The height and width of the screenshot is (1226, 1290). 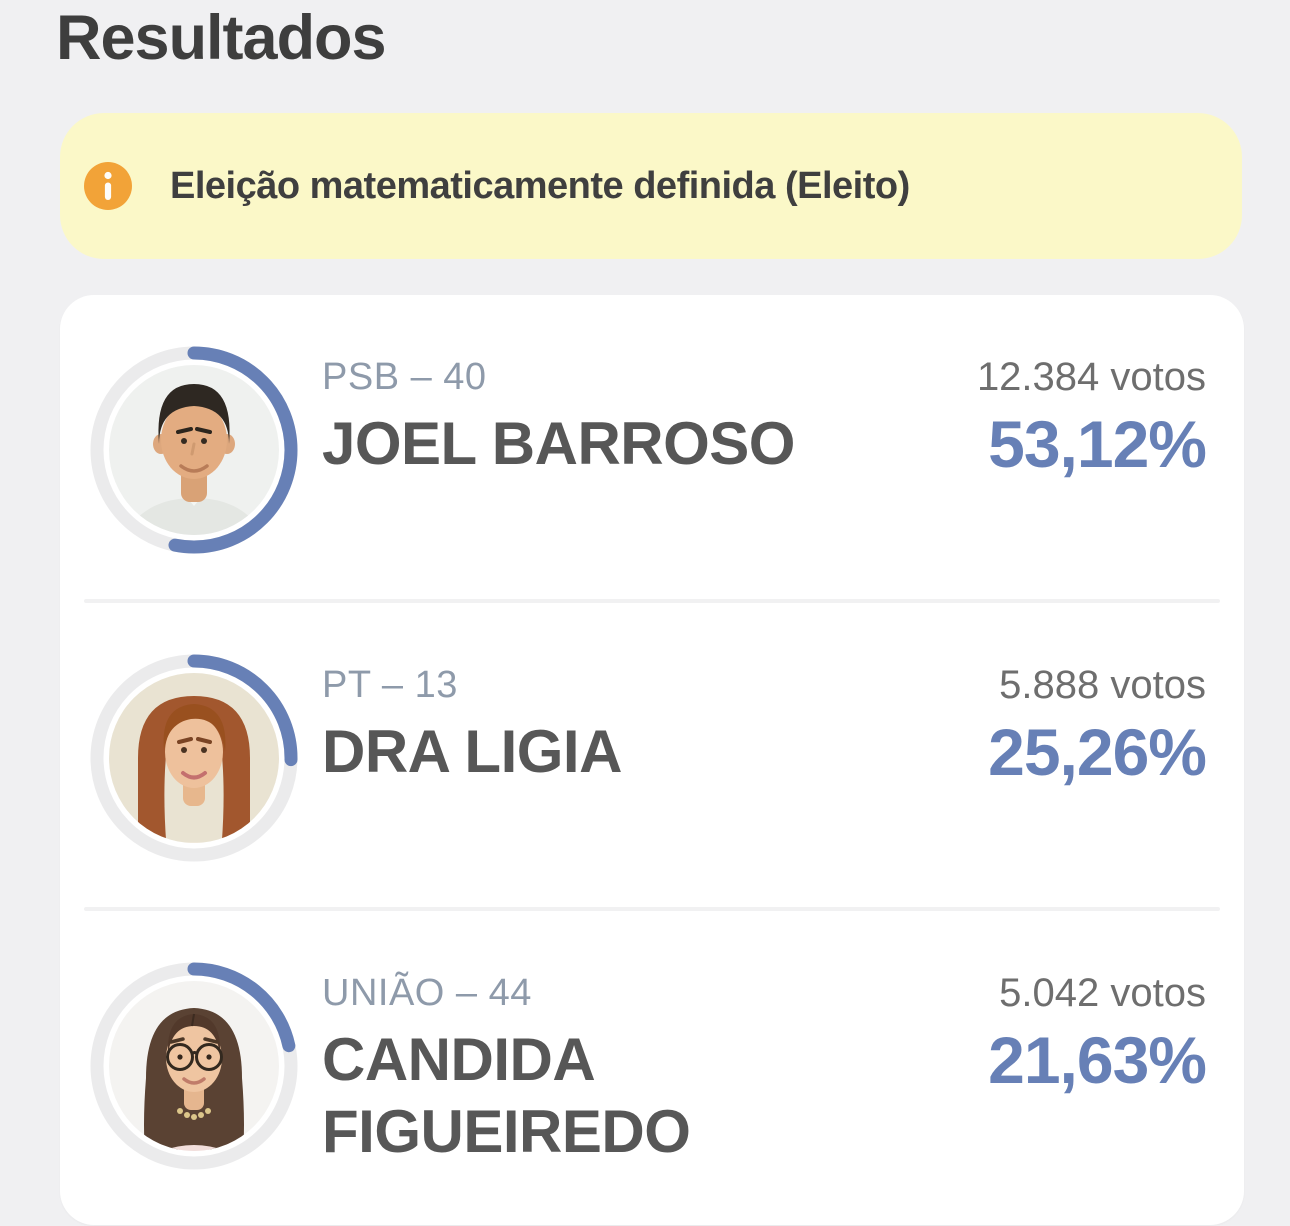 What do you see at coordinates (1097, 444) in the screenshot?
I see `vote-percentage: 53,12%` at bounding box center [1097, 444].